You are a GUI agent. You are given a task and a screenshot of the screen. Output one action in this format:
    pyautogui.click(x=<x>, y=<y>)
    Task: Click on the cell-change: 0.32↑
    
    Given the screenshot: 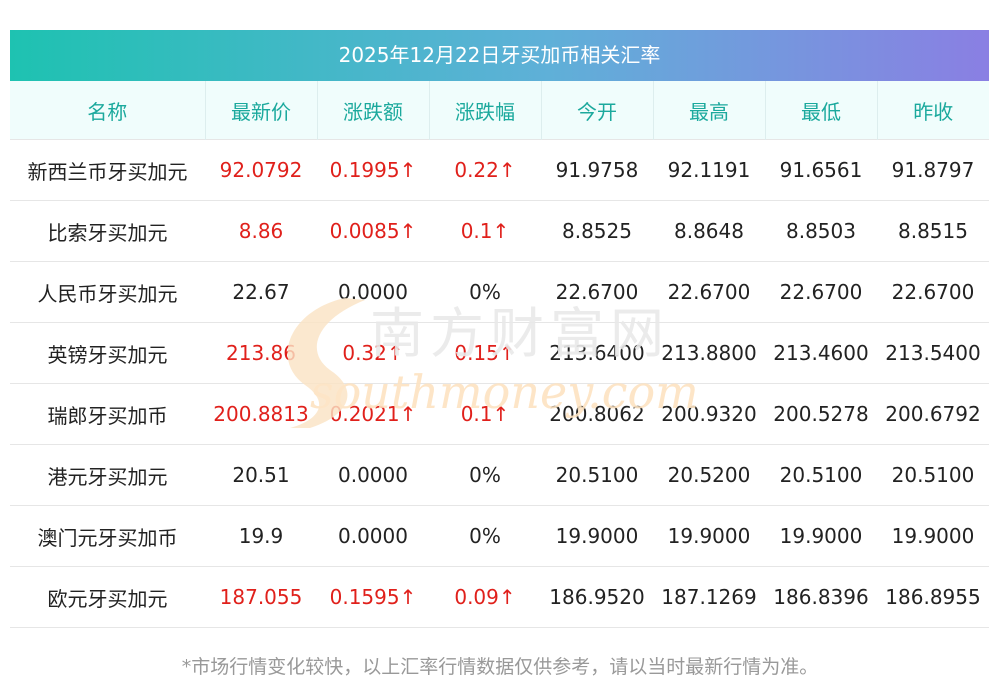 What is the action you would take?
    pyautogui.click(x=373, y=353)
    